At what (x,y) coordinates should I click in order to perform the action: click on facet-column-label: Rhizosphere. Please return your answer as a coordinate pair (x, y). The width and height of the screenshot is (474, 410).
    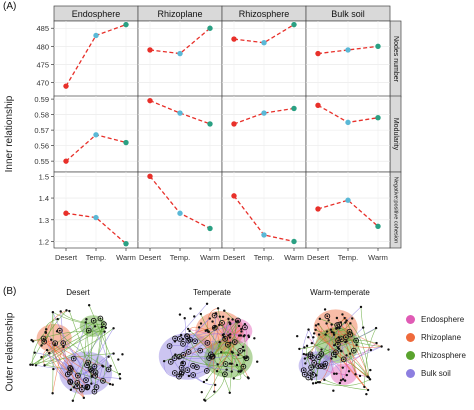
    Looking at the image, I should click on (264, 14).